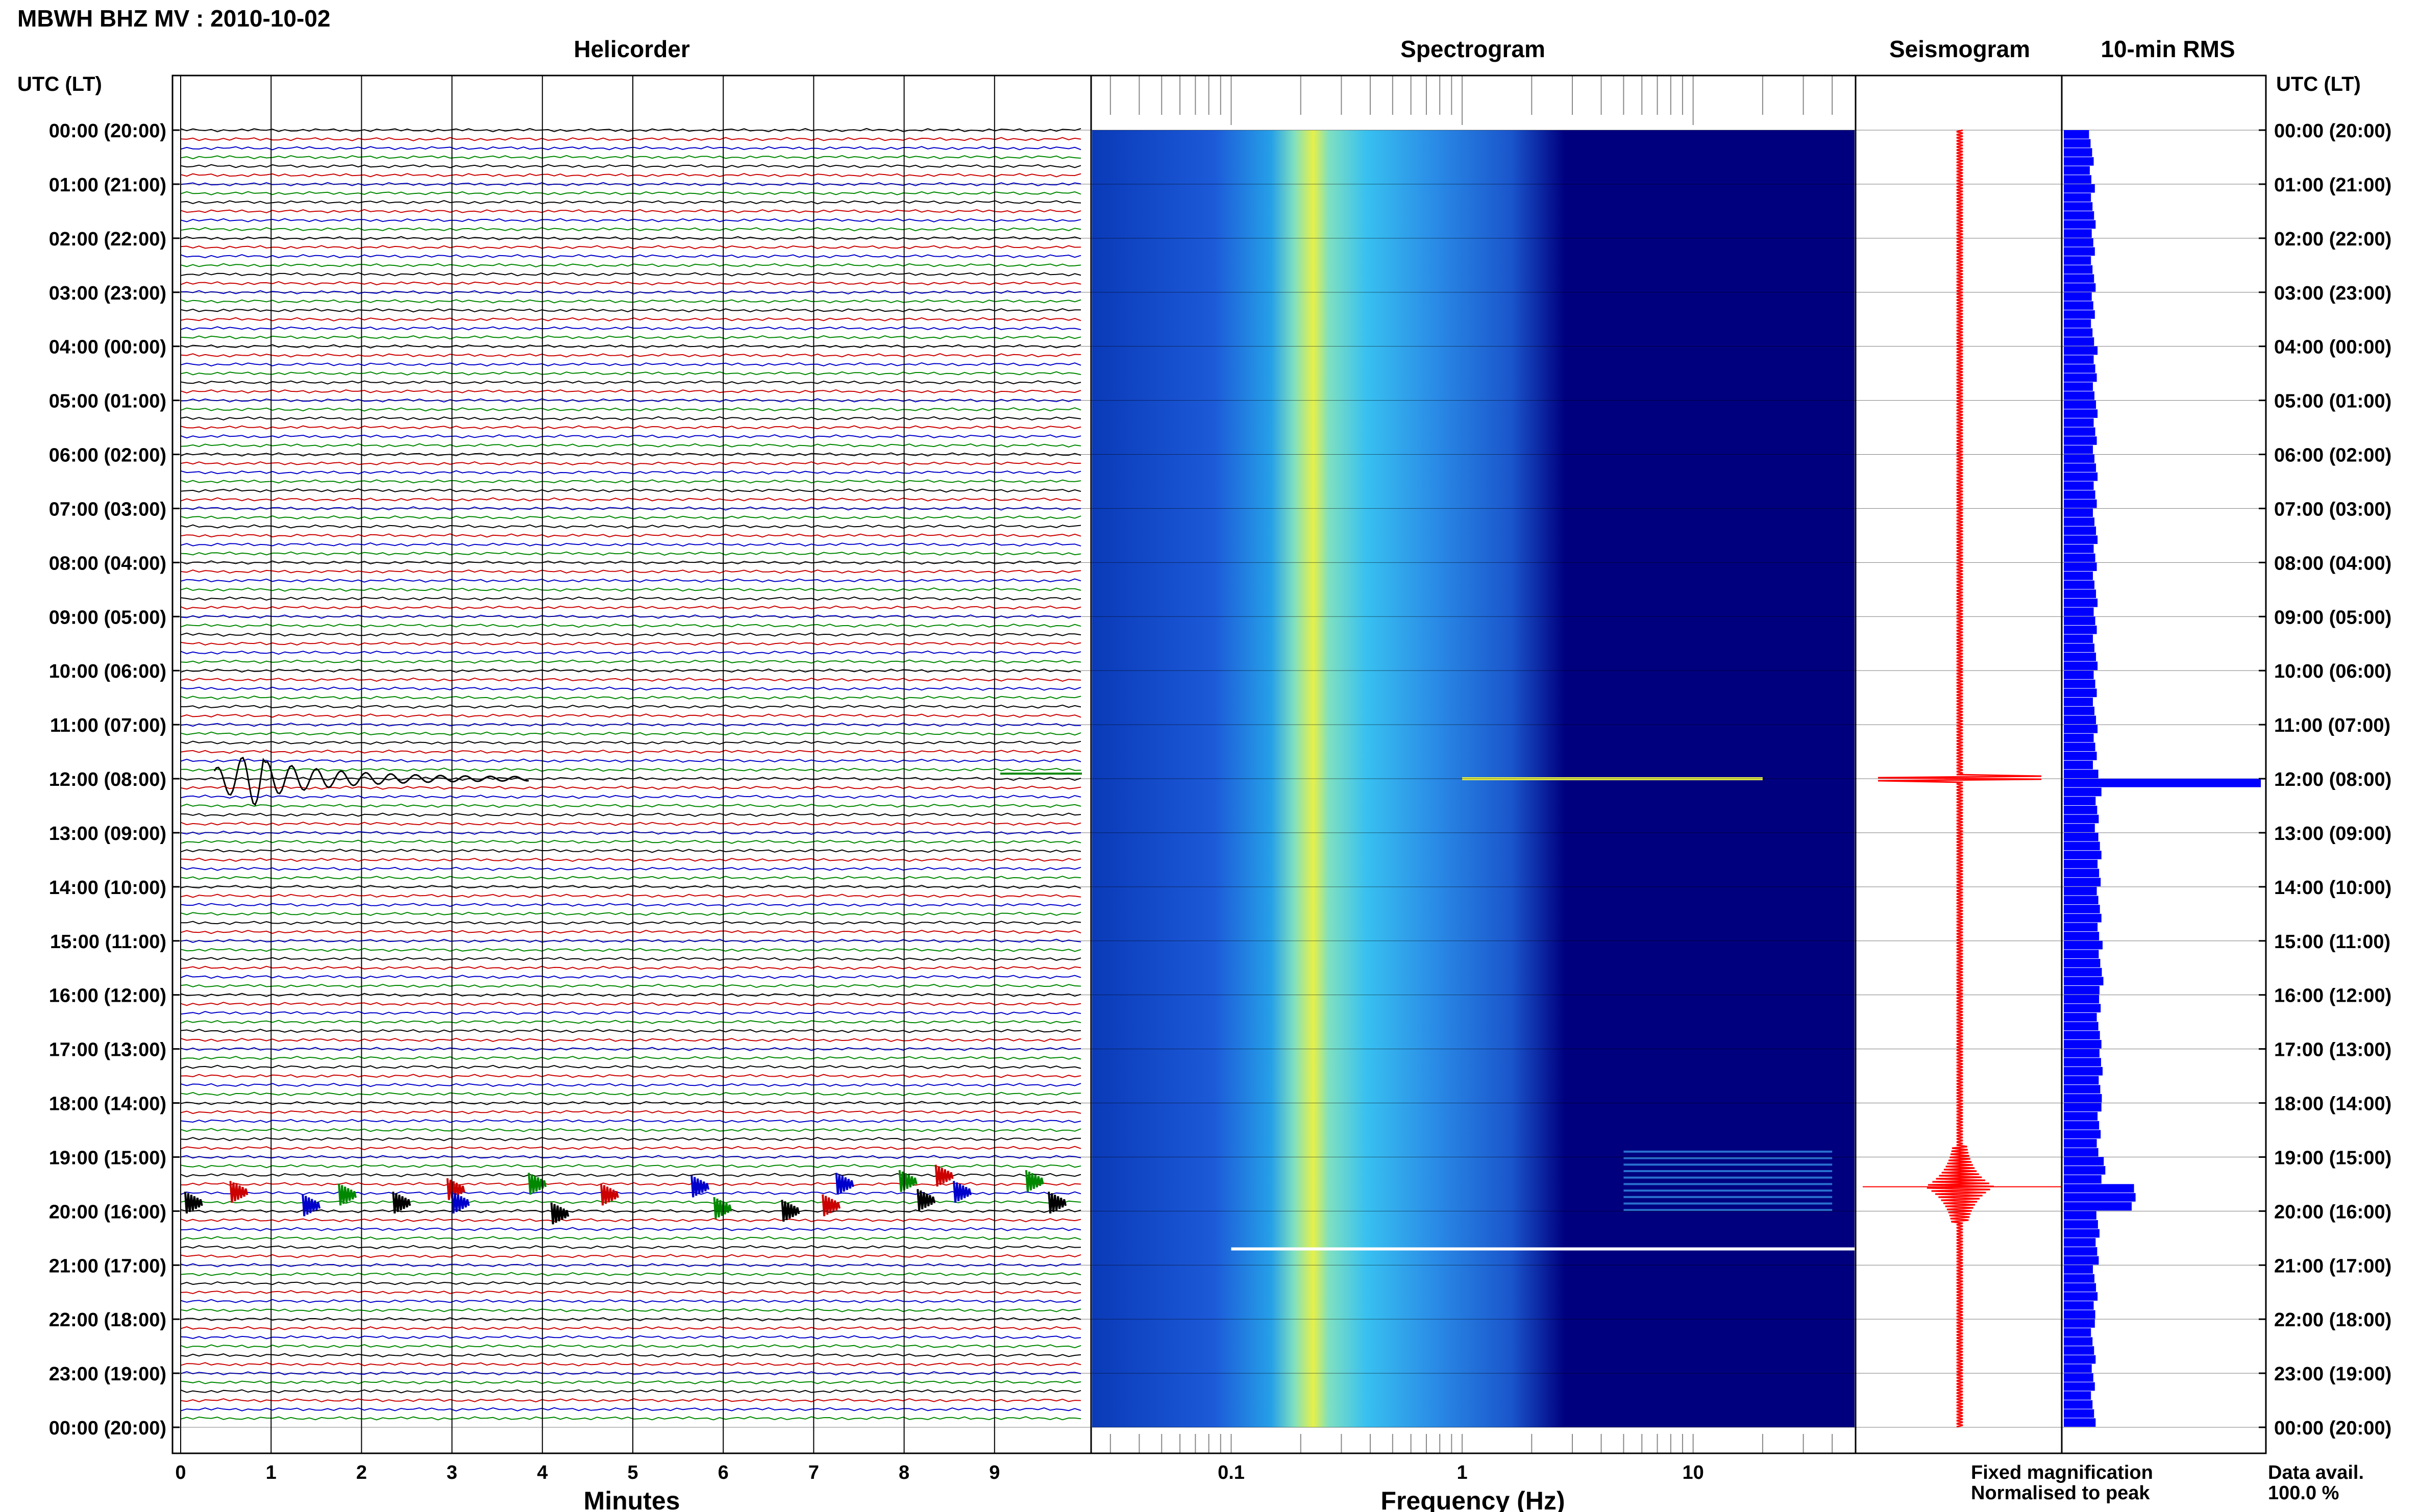 The width and height of the screenshot is (2419, 1512). What do you see at coordinates (2332, 725) in the screenshot?
I see `time-label-right: 11:00 (07:00)` at bounding box center [2332, 725].